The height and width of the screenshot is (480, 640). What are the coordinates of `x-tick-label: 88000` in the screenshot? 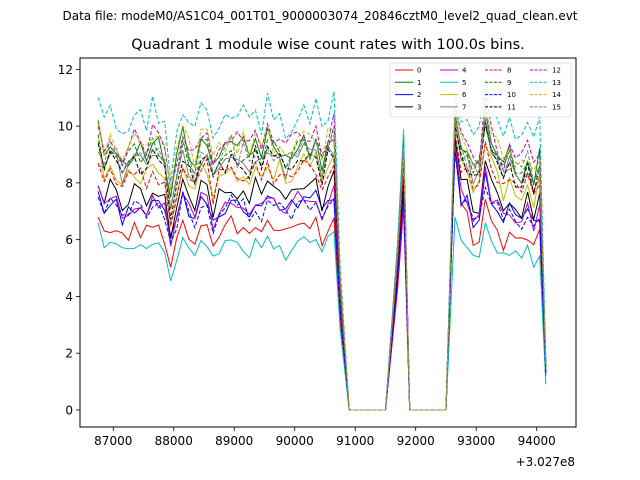 It's located at (174, 441).